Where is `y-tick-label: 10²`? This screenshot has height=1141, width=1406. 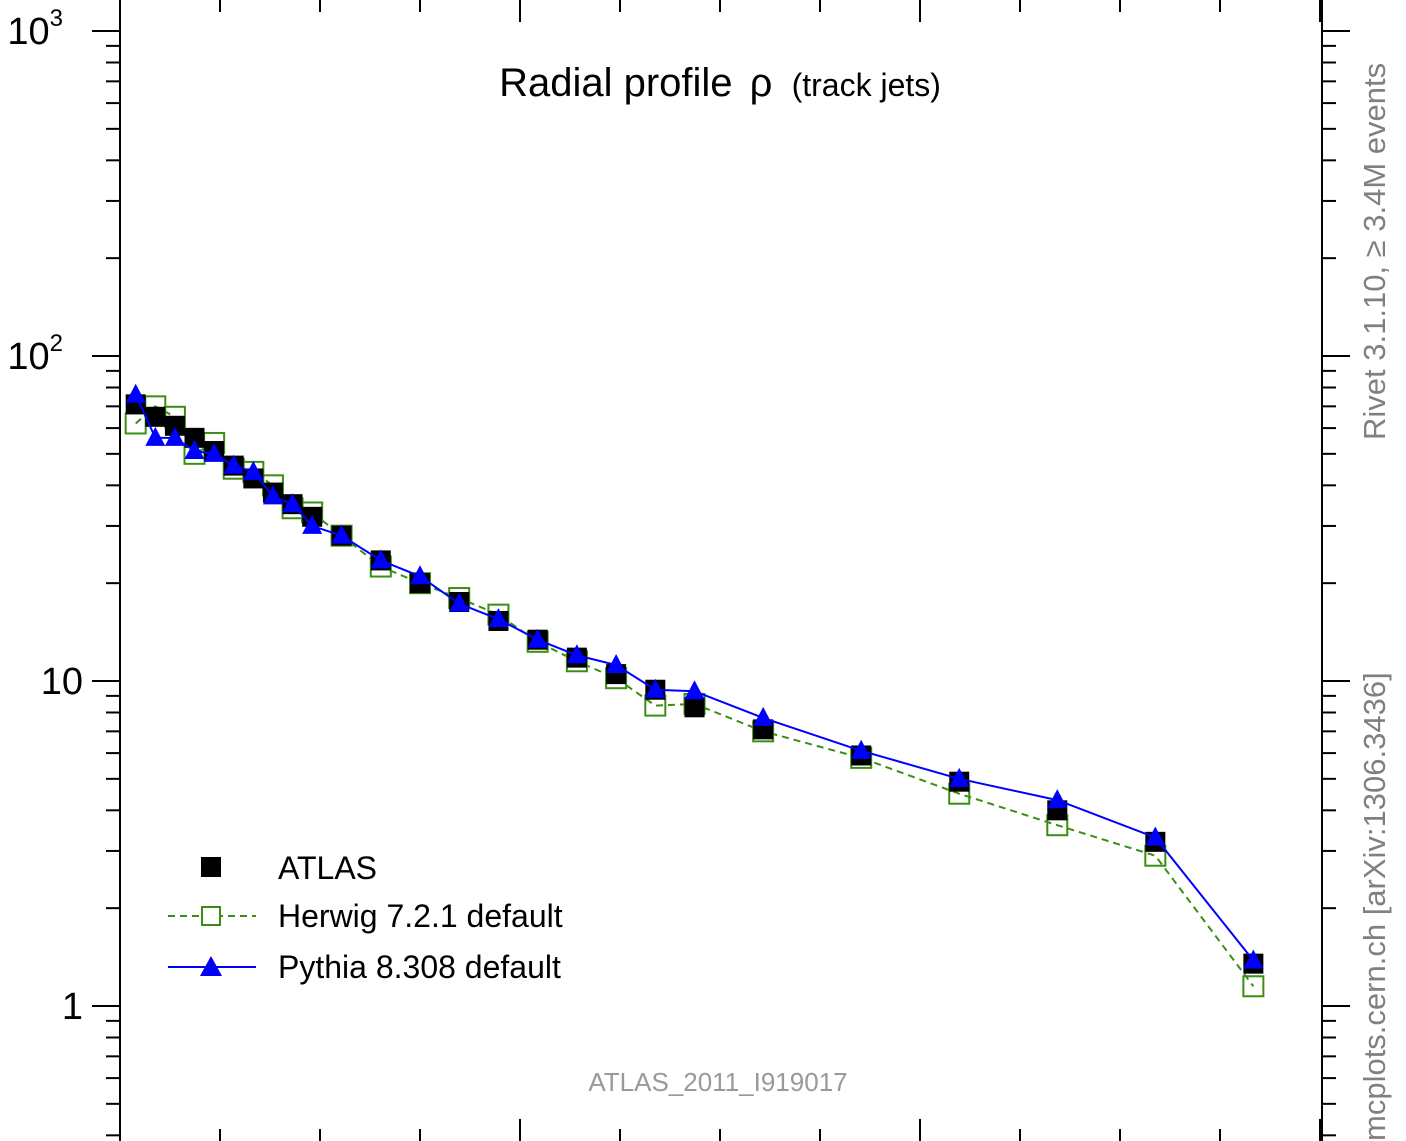 y-tick-label: 10² is located at coordinates (35, 354).